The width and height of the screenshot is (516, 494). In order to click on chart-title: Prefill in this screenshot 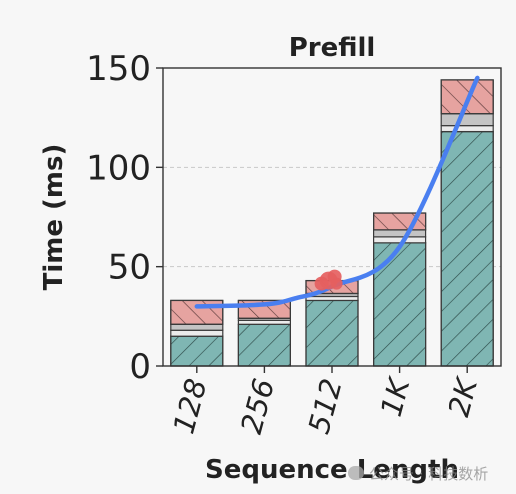, I will do `click(332, 48)`.